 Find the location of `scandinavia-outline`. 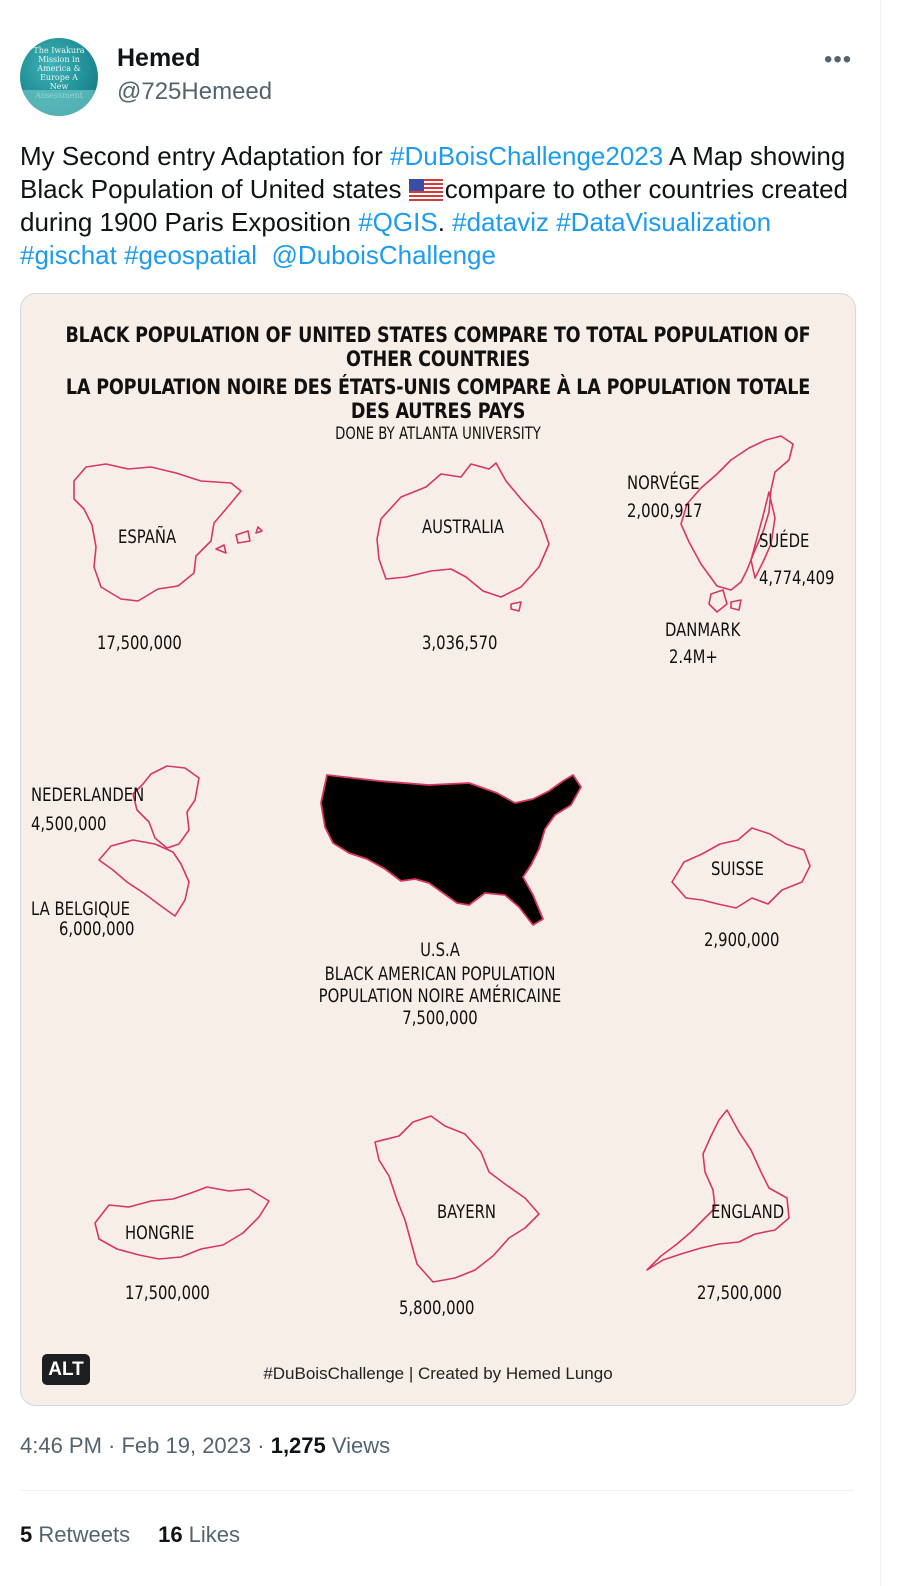

scandinavia-outline is located at coordinates (737, 524).